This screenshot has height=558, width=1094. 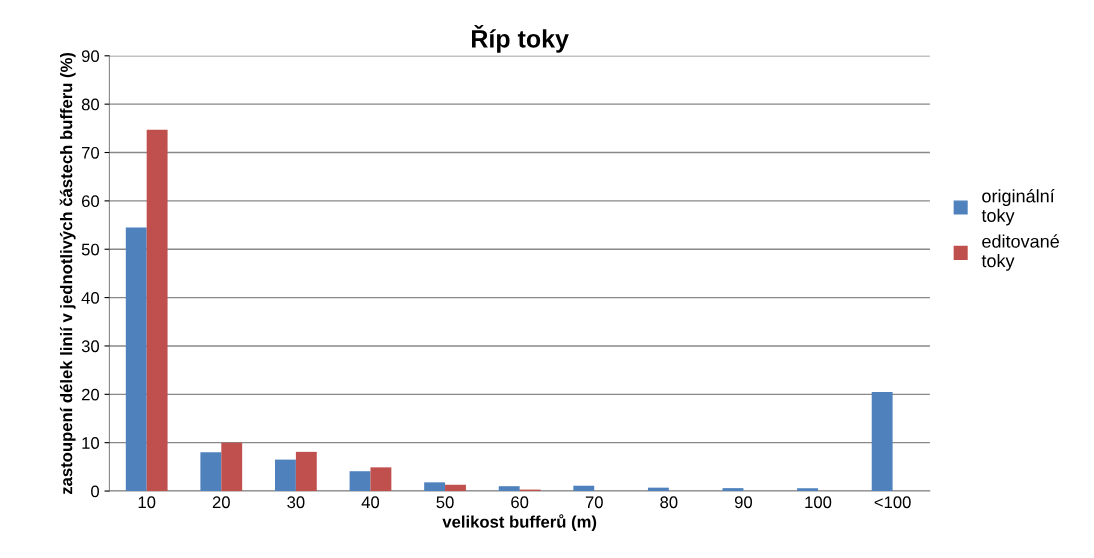 I want to click on y-tick-label: 40, so click(x=90, y=298).